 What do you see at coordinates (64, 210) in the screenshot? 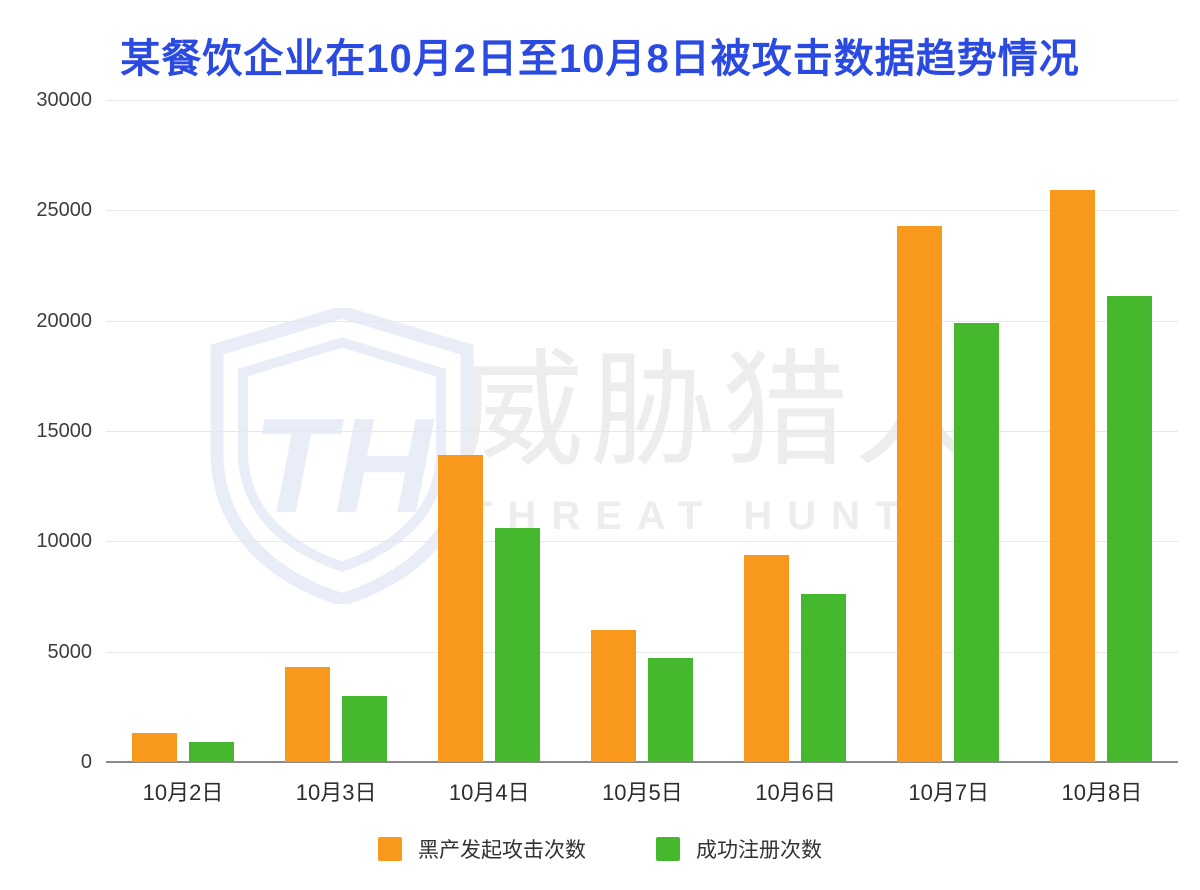
I see `y-tick-label: 25000` at bounding box center [64, 210].